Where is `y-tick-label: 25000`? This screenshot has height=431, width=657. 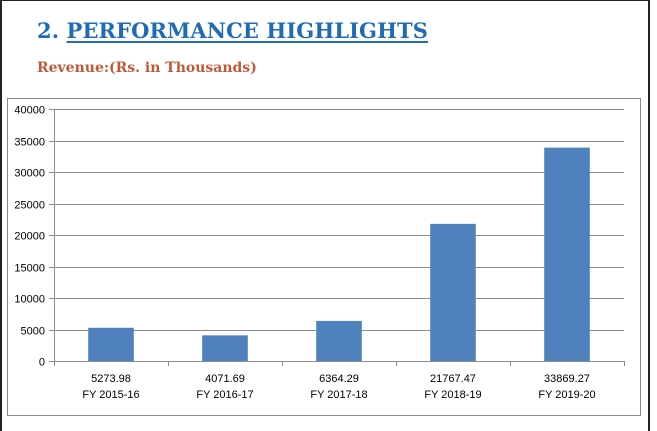 y-tick-label: 25000 is located at coordinates (29, 206).